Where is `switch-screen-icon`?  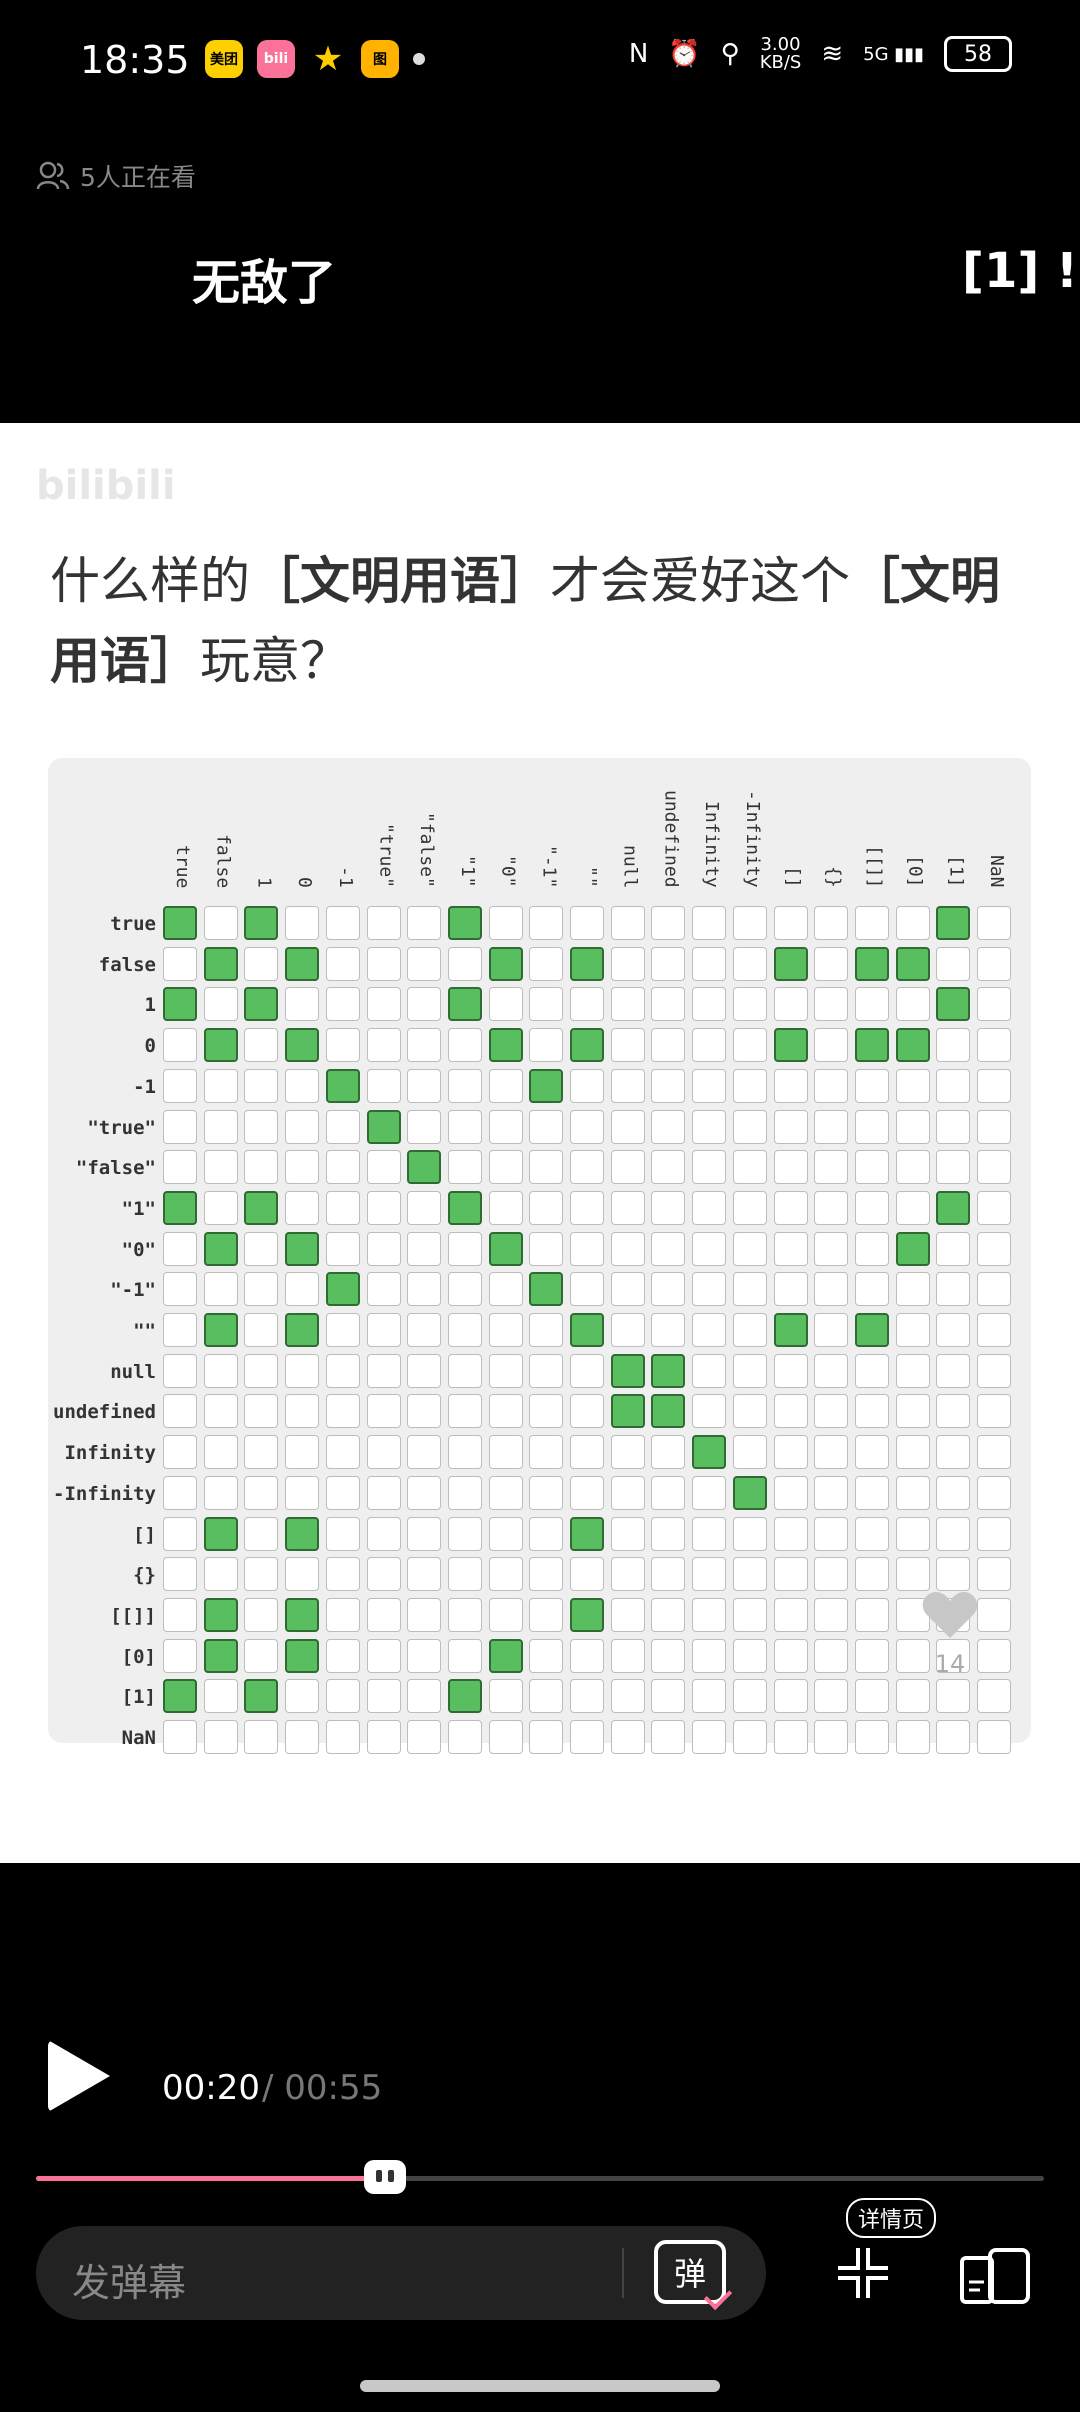
switch-screen-icon is located at coordinates (995, 2276).